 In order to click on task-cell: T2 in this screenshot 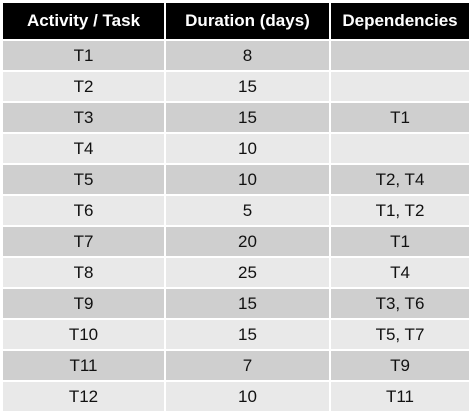, I will do `click(84, 86)`.